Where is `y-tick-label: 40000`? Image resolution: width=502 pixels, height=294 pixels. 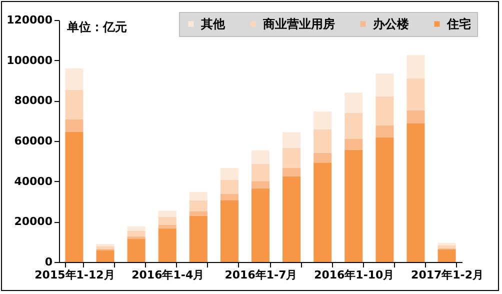 y-tick-label: 40000 is located at coordinates (33, 181).